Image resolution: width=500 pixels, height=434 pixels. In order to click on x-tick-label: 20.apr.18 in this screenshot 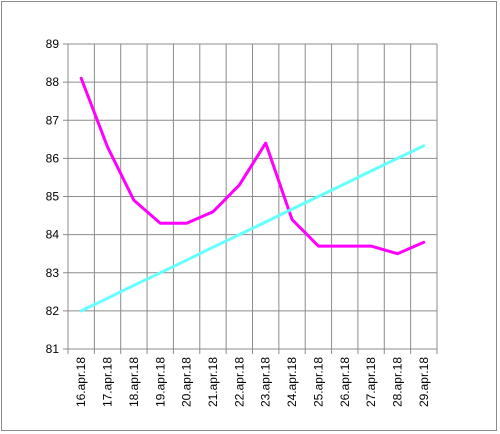, I will do `click(187, 382)`.